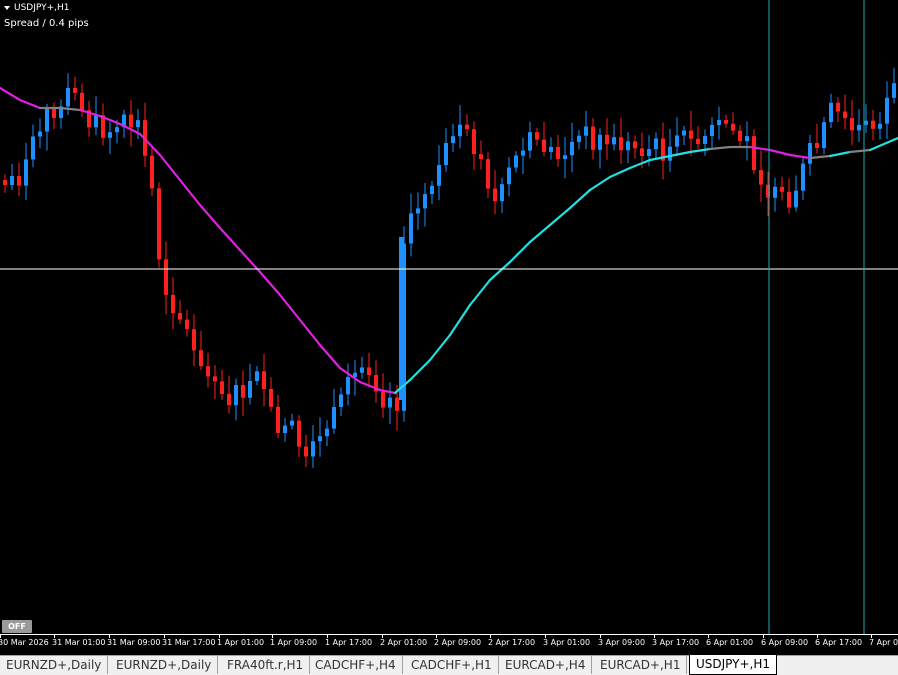 This screenshot has width=898, height=675. Describe the element at coordinates (294, 642) in the screenshot. I see `time-axis-label: 1 Apr 09:00` at that location.